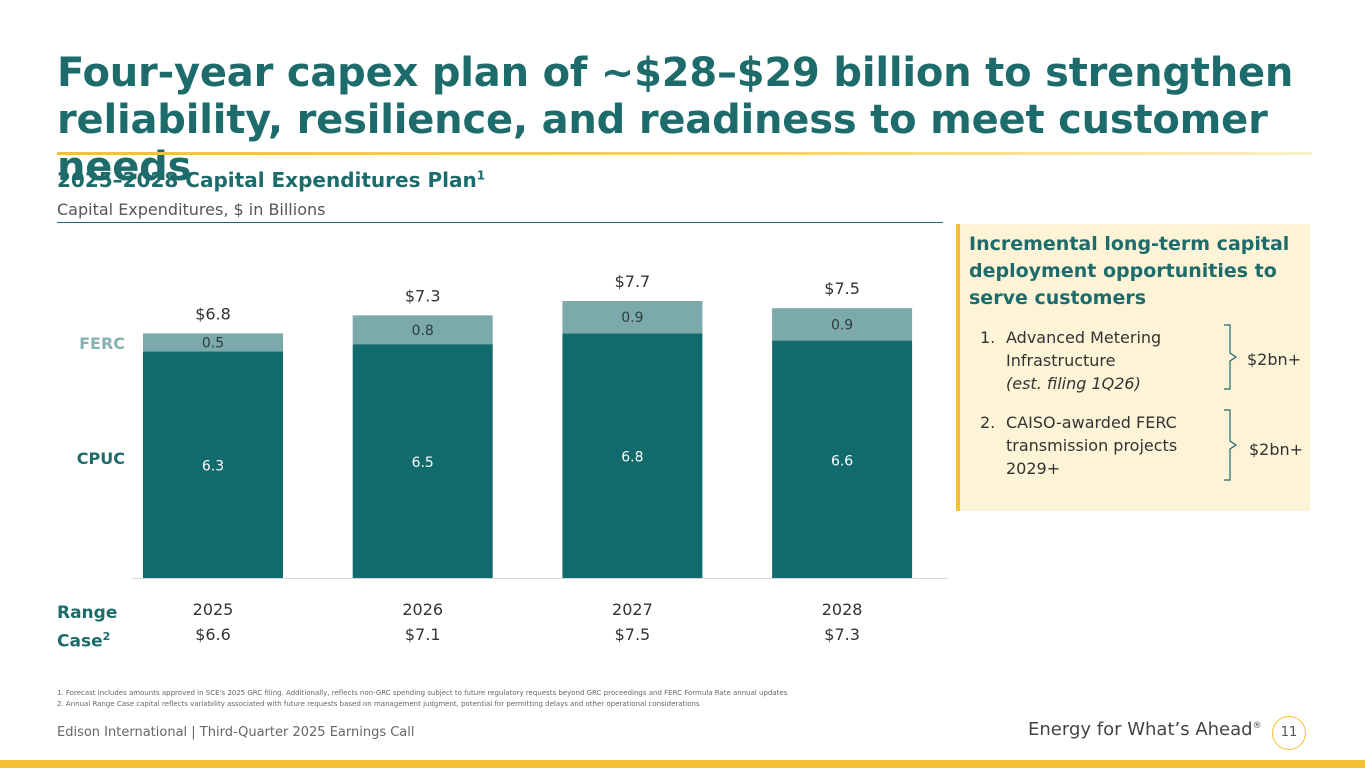 The image size is (1365, 768). I want to click on bar-value-label: 6.6, so click(842, 461).